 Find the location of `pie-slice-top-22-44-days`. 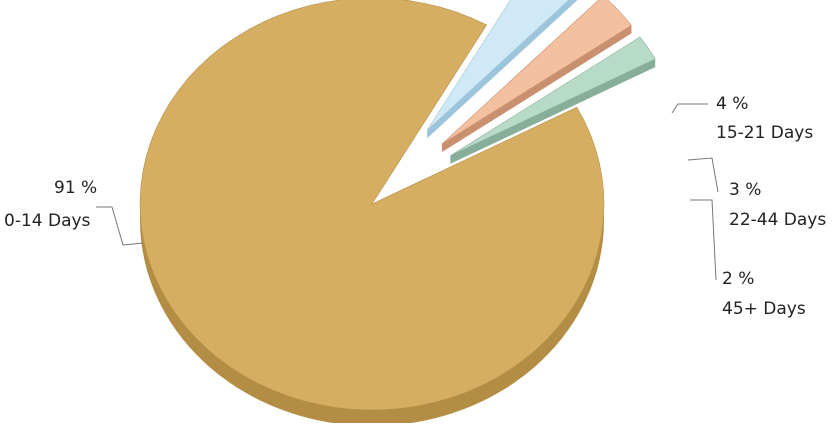

pie-slice-top-22-44-days is located at coordinates (536, 72).